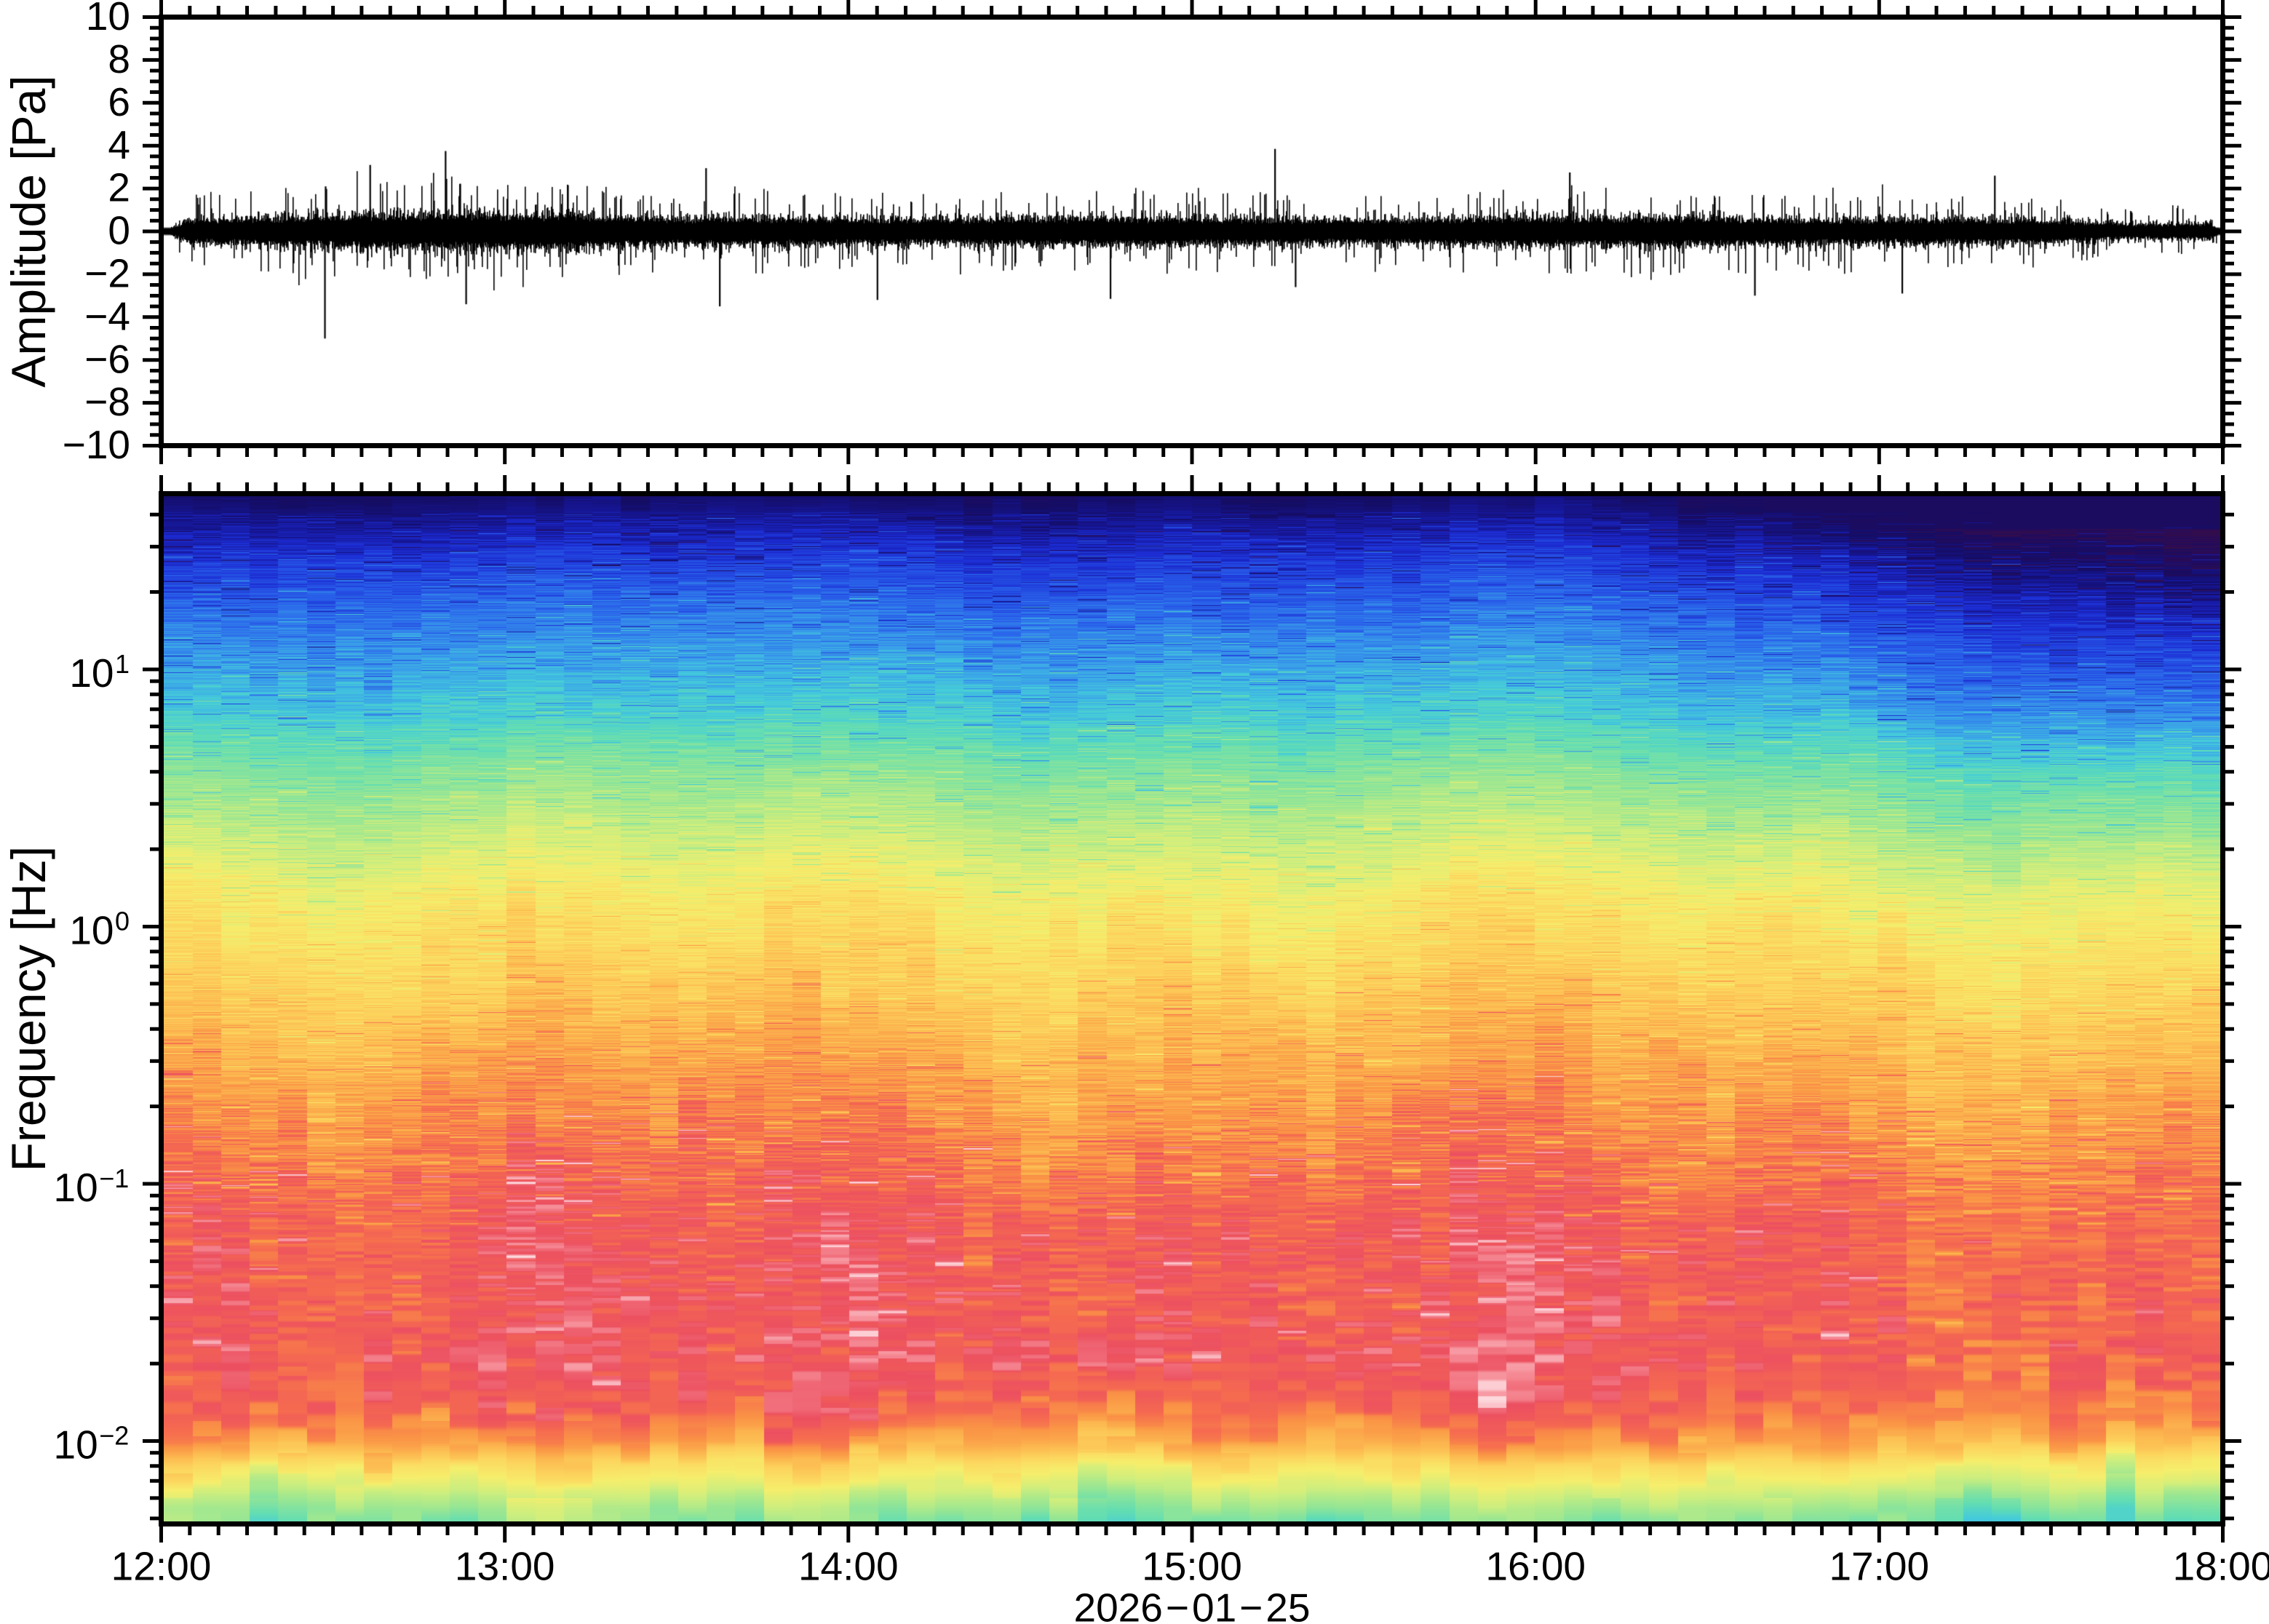  What do you see at coordinates (1192, 1566) in the screenshot?
I see `svg-text: 15:00` at bounding box center [1192, 1566].